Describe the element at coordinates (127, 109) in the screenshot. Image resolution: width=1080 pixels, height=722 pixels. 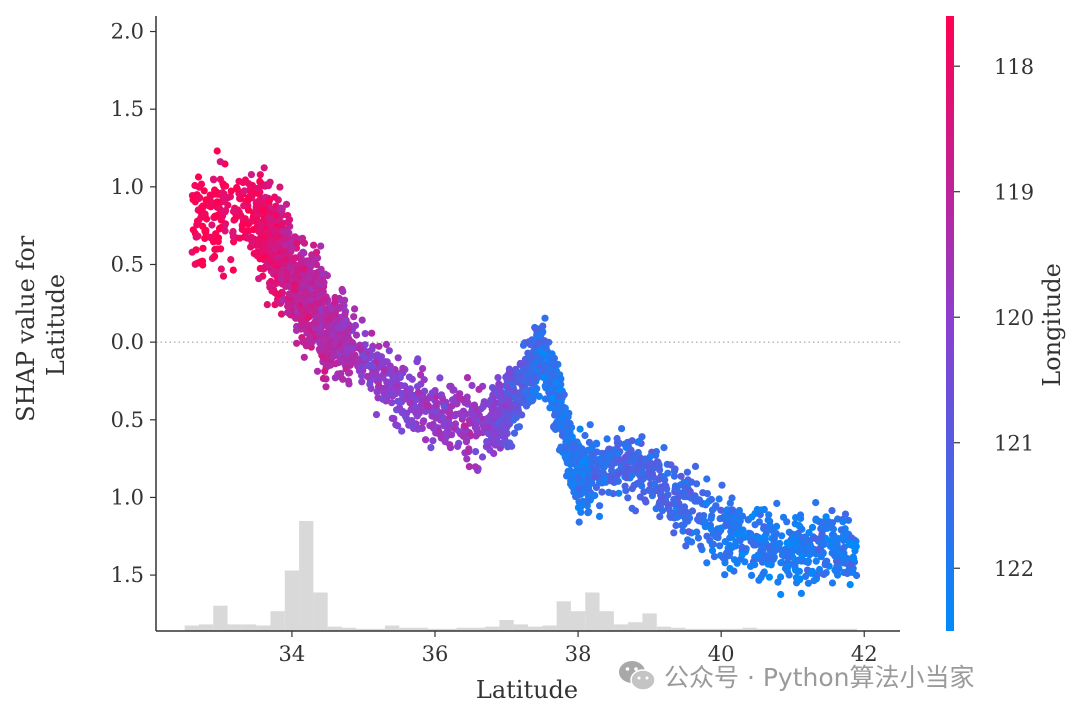
I see `y-tick-label: 1.5` at that location.